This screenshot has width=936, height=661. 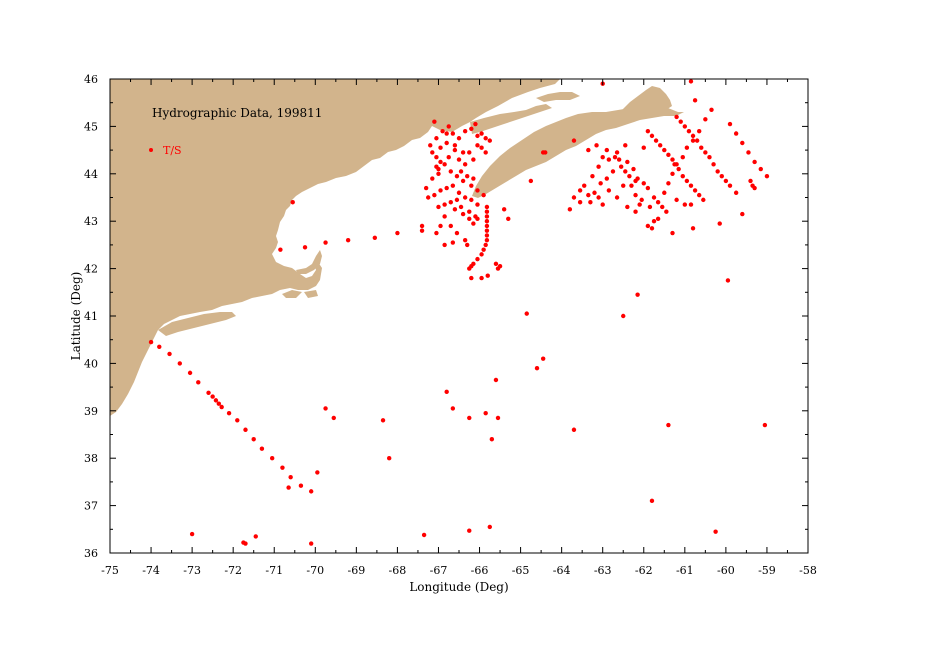 I want to click on islands-south-of-cape, so click(x=300, y=294).